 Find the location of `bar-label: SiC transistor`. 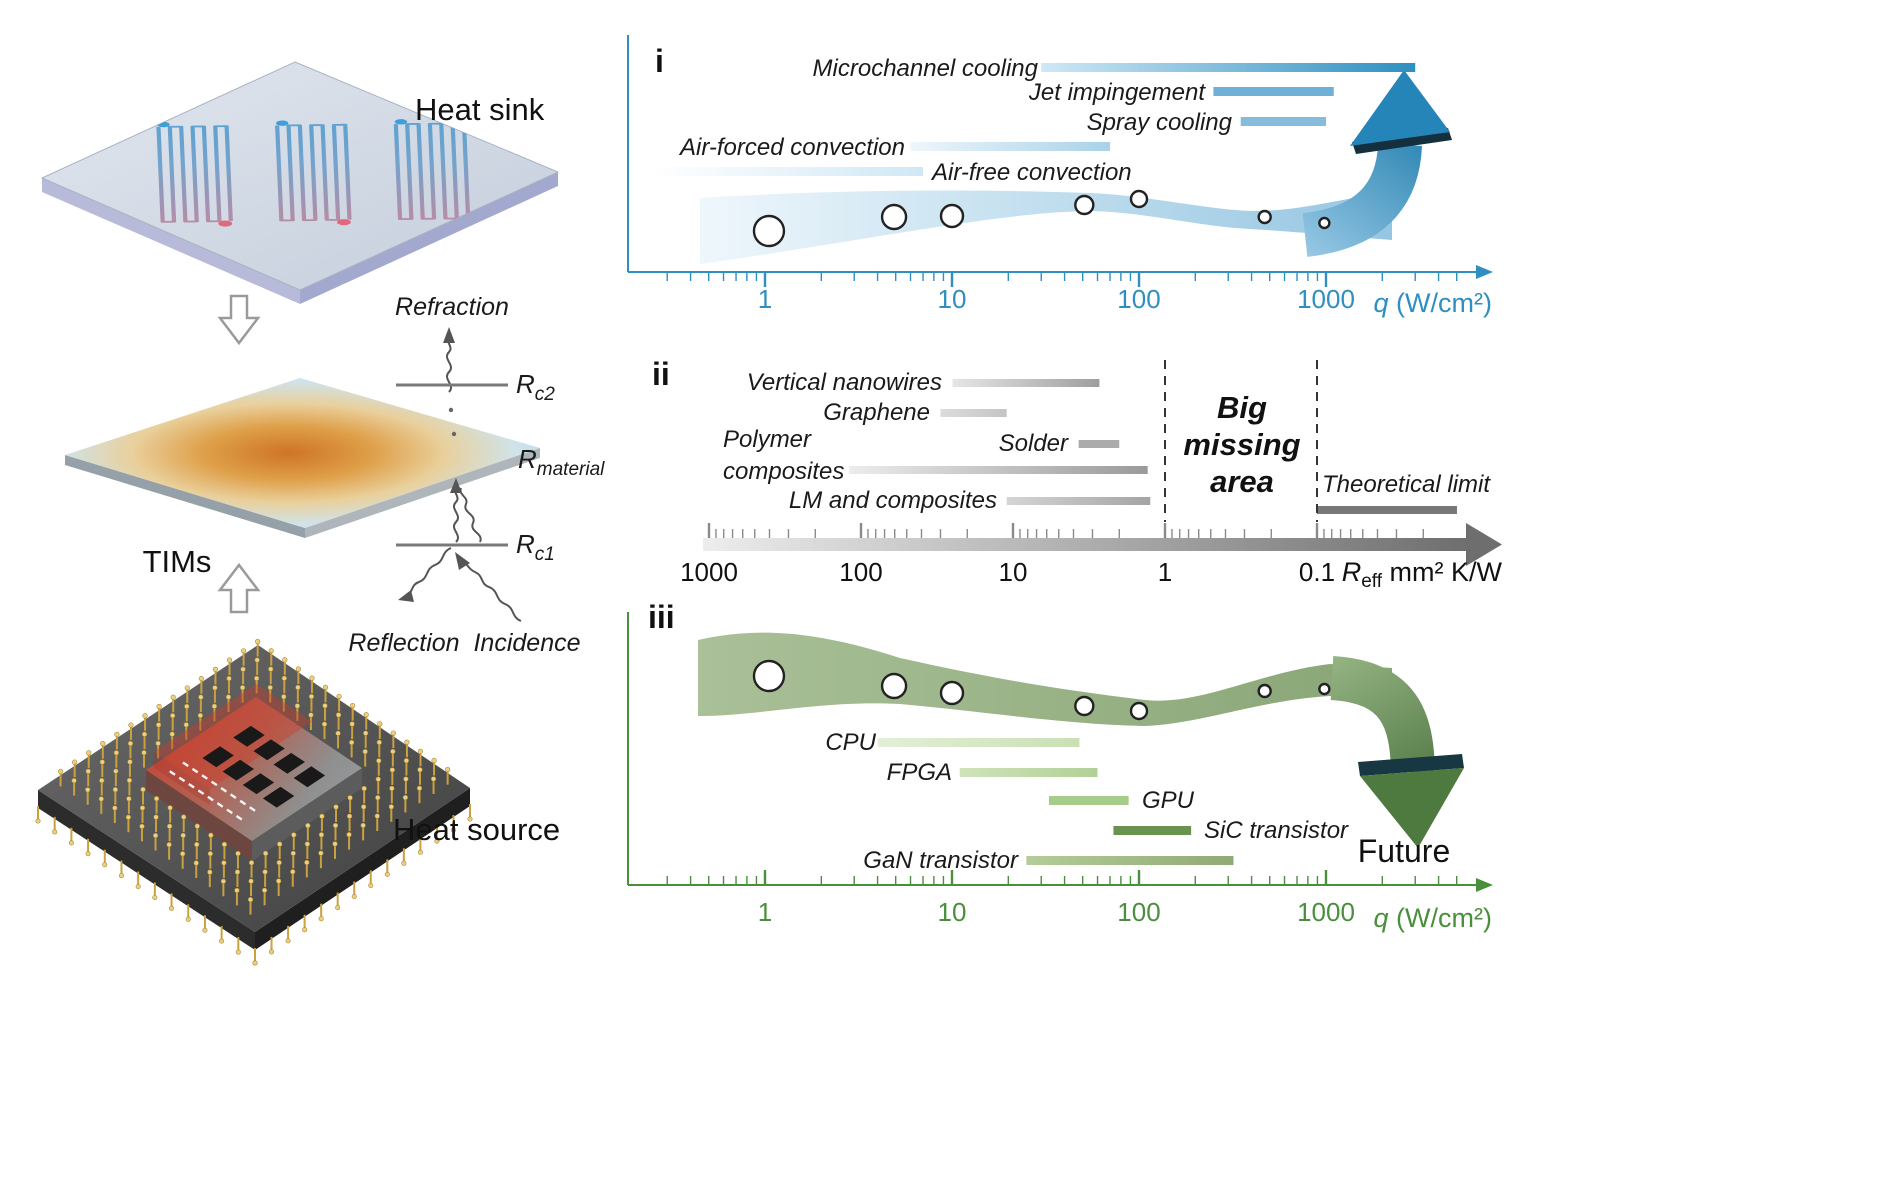

bar-label: SiC transistor is located at coordinates (1276, 830).